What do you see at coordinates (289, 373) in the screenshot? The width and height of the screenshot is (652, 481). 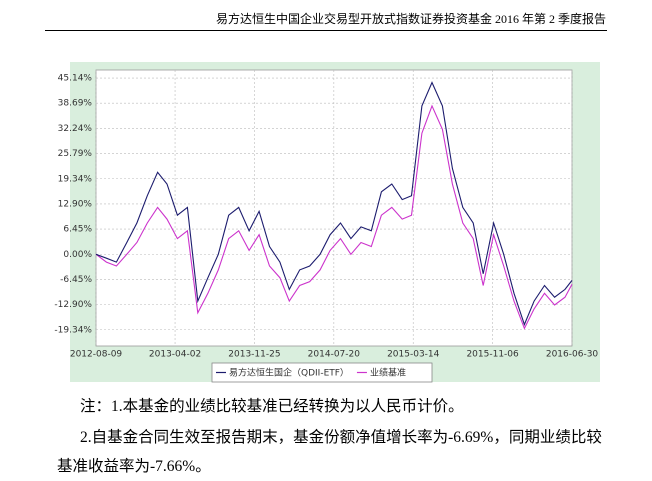 I see `legend-label: 易方达恒生国企（QDII-ETF）` at bounding box center [289, 373].